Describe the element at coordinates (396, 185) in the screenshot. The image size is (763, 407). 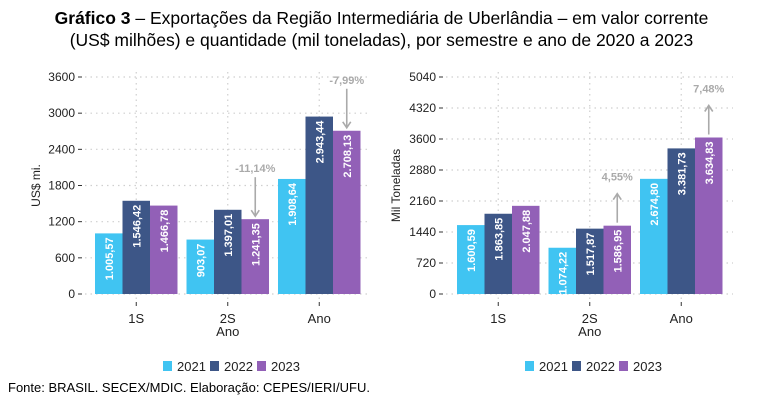
I see `y-axis-label: Mil Toneladas` at that location.